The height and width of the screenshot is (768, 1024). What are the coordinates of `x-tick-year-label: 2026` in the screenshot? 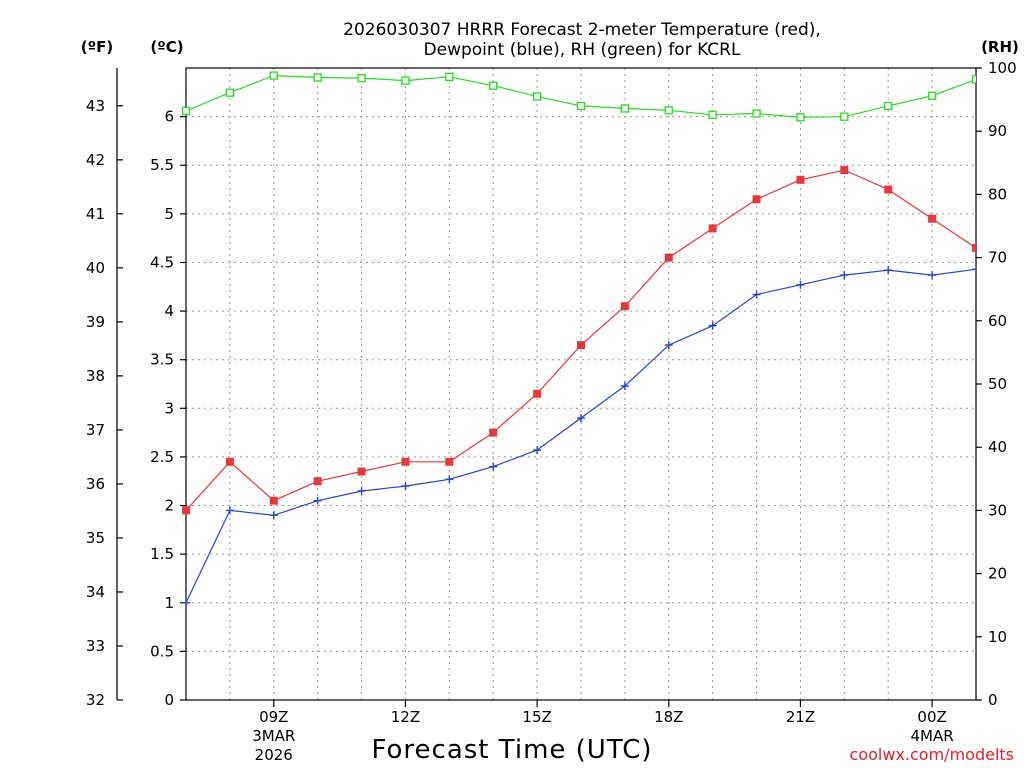 It's located at (274, 755).